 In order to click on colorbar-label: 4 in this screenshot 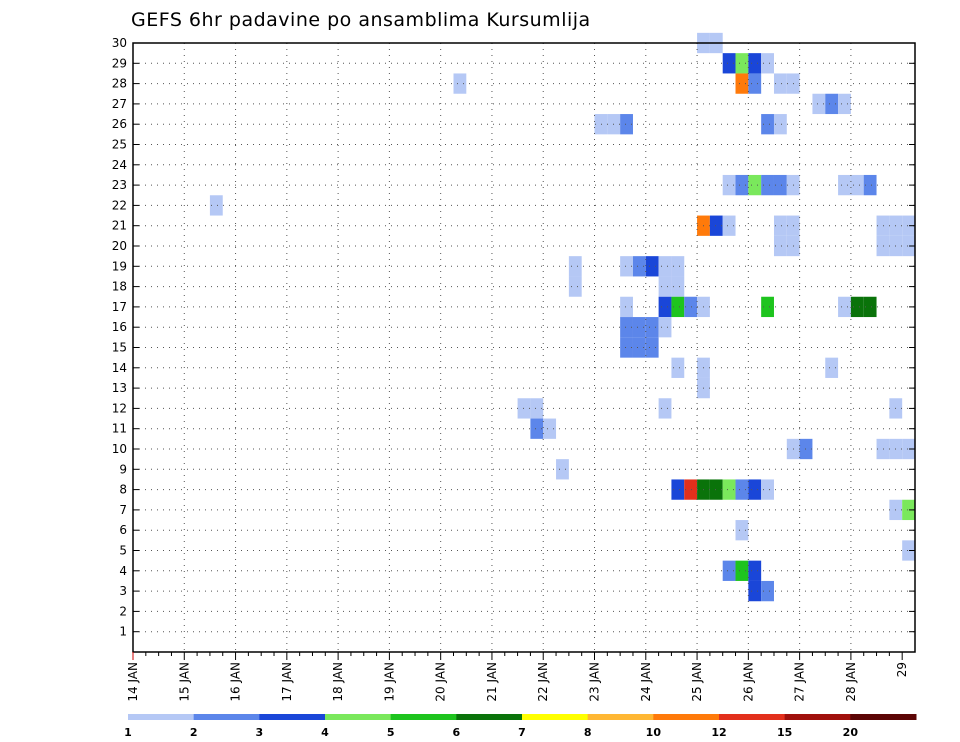, I will do `click(325, 732)`.